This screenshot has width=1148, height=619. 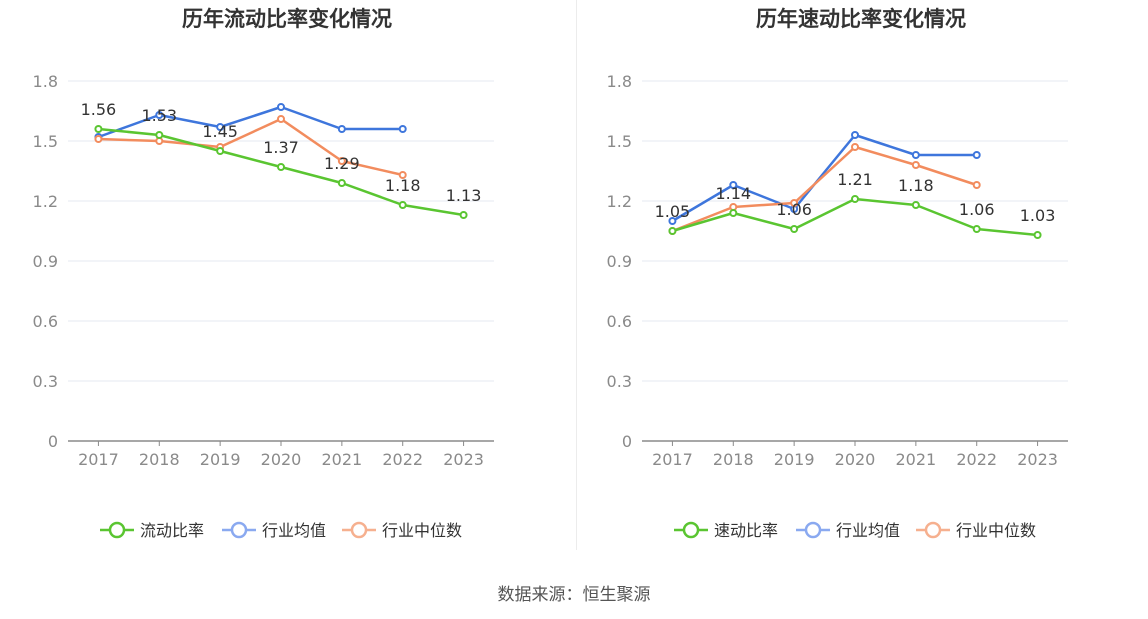 I want to click on current-ratio-x-tick-label: 2020, so click(x=281, y=459).